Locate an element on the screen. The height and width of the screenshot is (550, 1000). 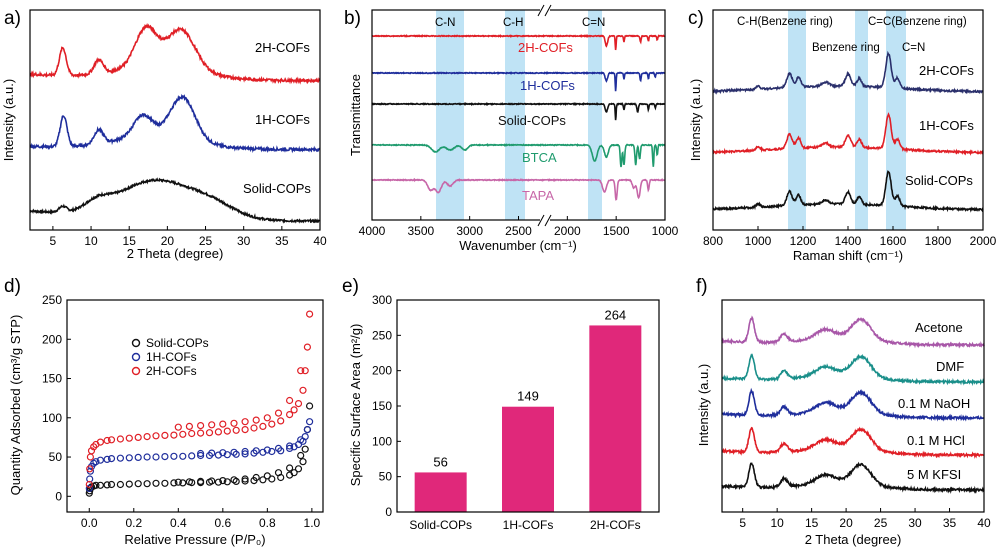
panel-b-band-cneq is located at coordinates (595, 115).